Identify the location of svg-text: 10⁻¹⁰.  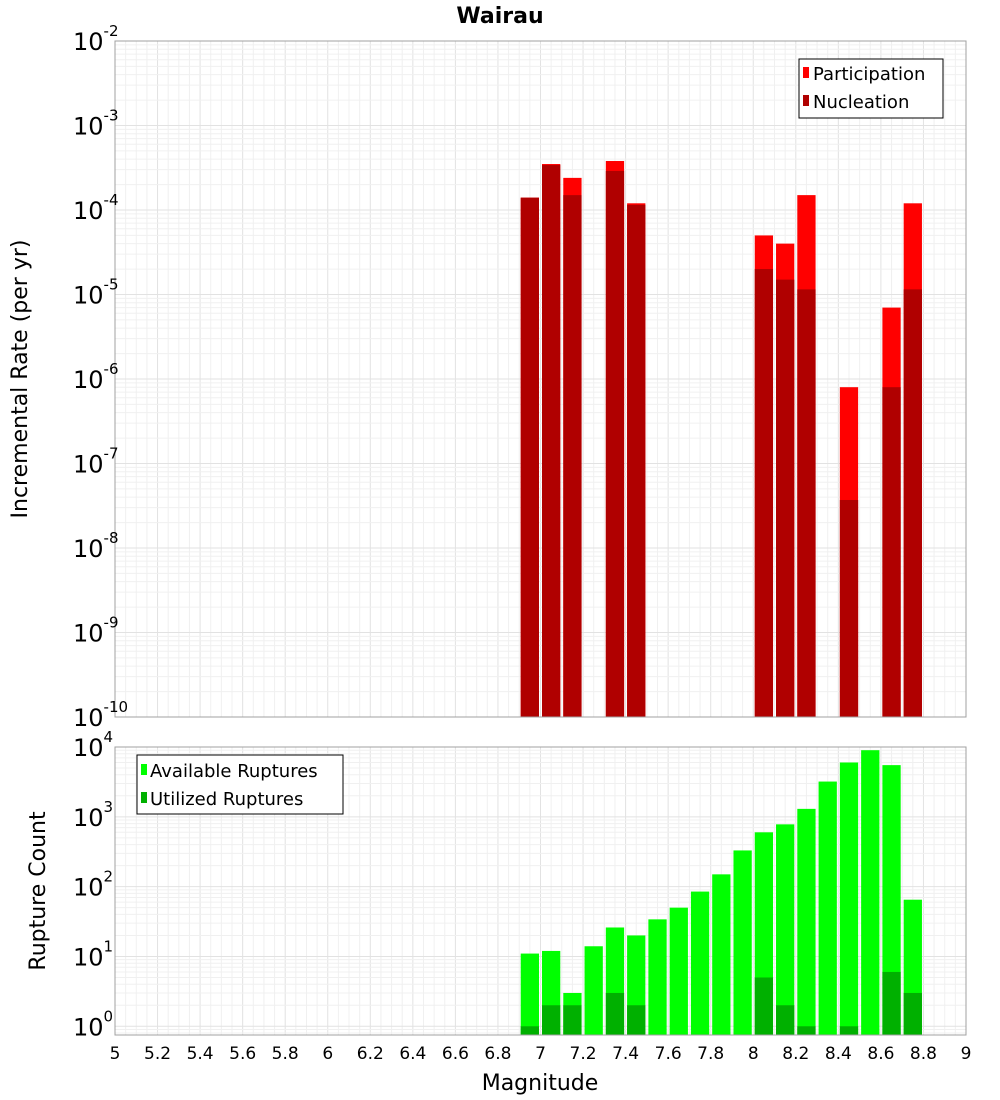
(100, 715).